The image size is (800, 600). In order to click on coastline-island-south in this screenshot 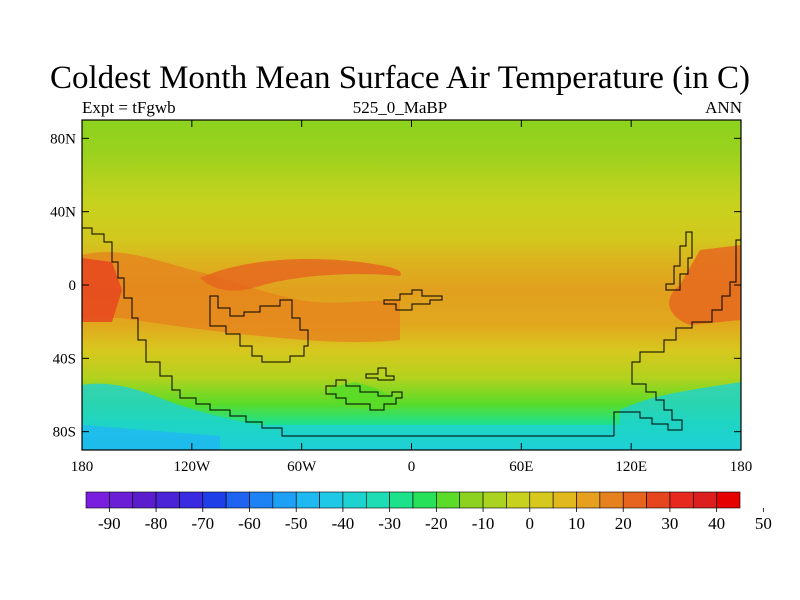, I will do `click(364, 395)`.